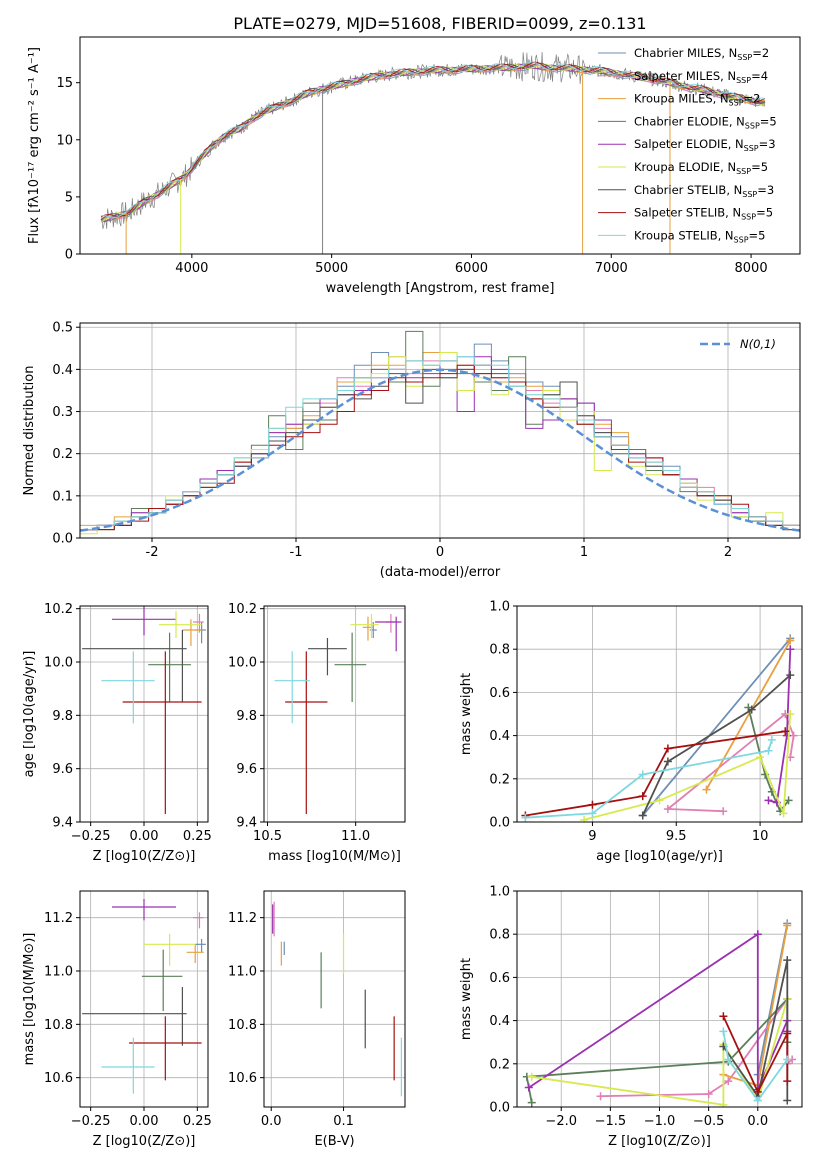 This screenshot has width=819, height=1170. Describe the element at coordinates (62, 716) in the screenshot. I see `age-vs-metallicity-ytick-label: 9.8` at that location.